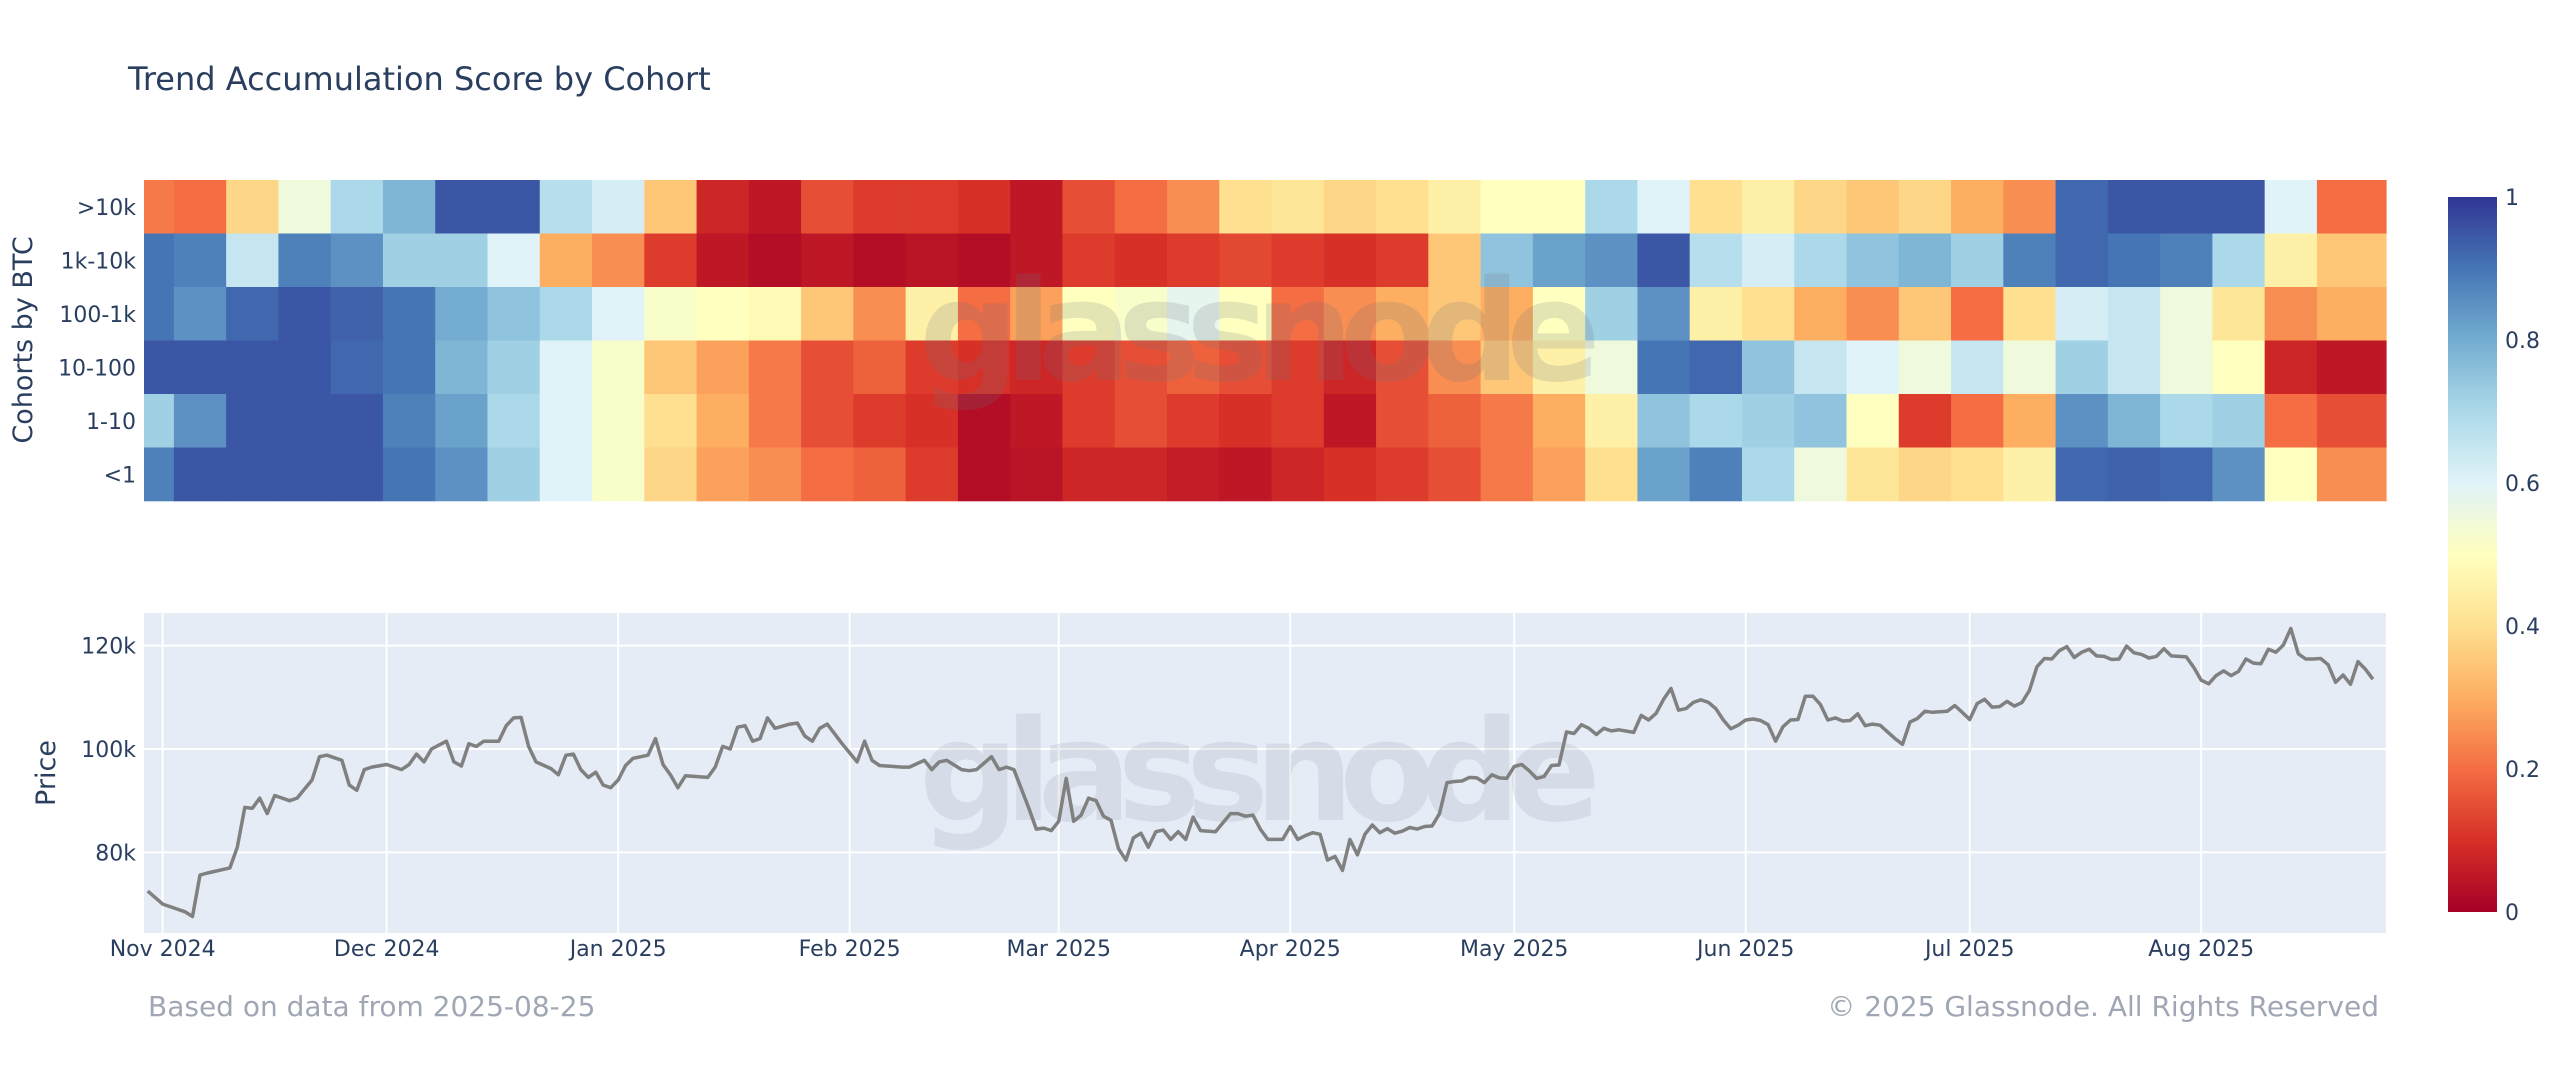  What do you see at coordinates (2512, 913) in the screenshot?
I see `colorbar-tick-label: 0` at bounding box center [2512, 913].